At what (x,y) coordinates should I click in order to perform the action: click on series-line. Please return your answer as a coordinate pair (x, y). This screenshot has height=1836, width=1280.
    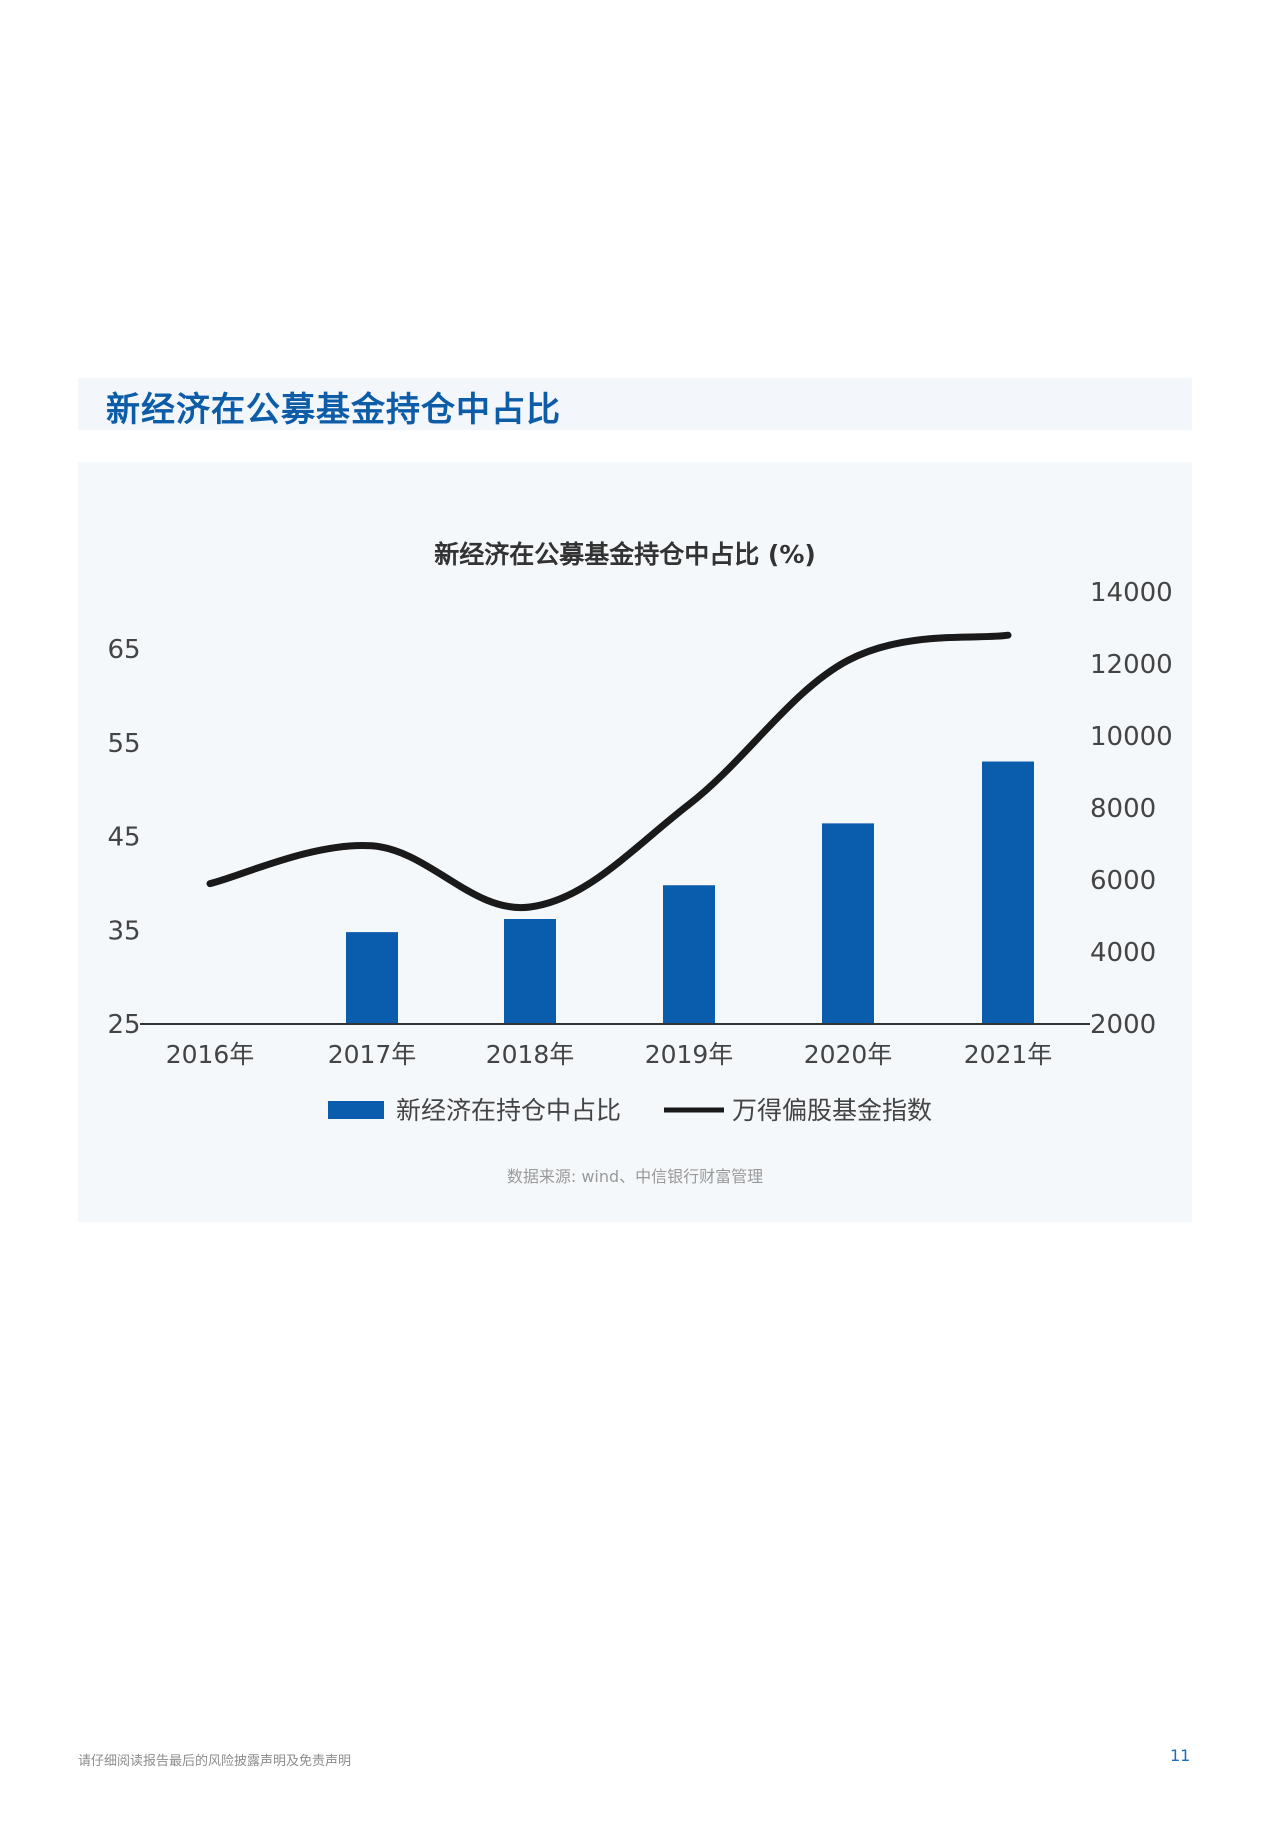
    Looking at the image, I should click on (609, 771).